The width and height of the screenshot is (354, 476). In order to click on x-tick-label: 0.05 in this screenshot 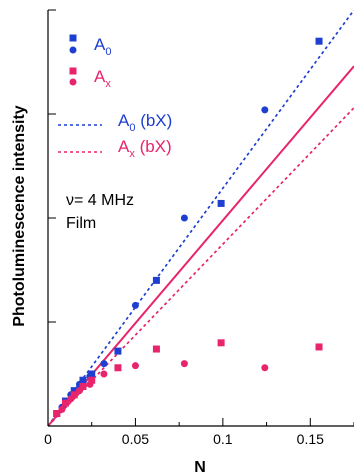, I will do `click(135, 439)`.